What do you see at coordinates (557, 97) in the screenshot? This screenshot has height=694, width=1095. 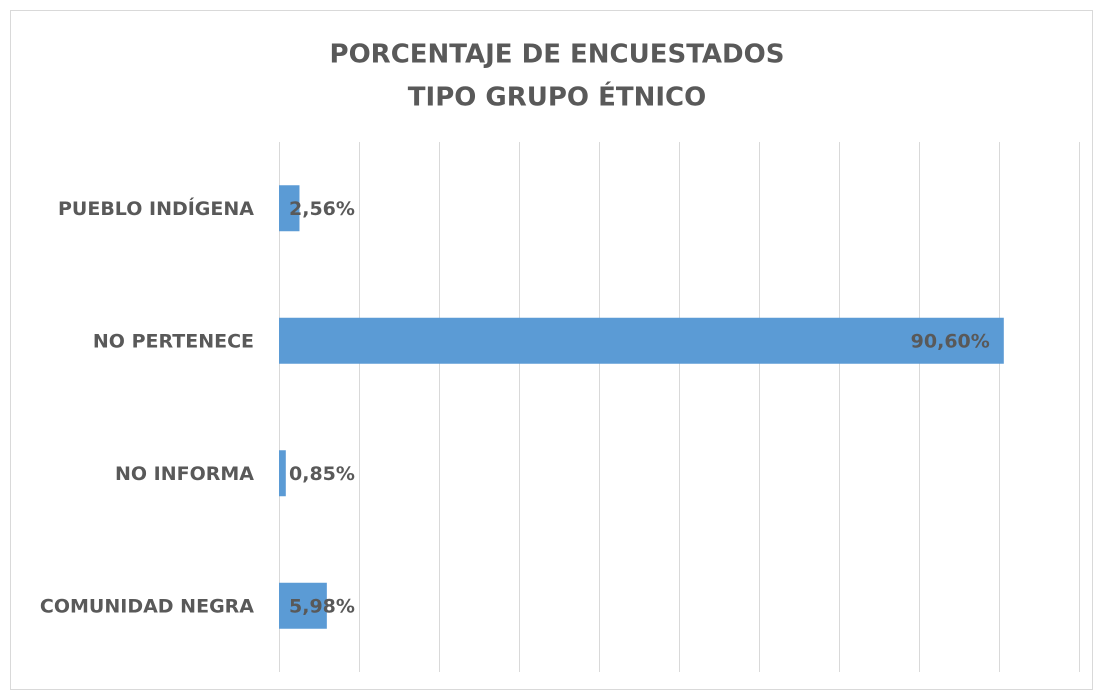 I see `chart-title: TIPO GRUPO ÉTNICO` at bounding box center [557, 97].